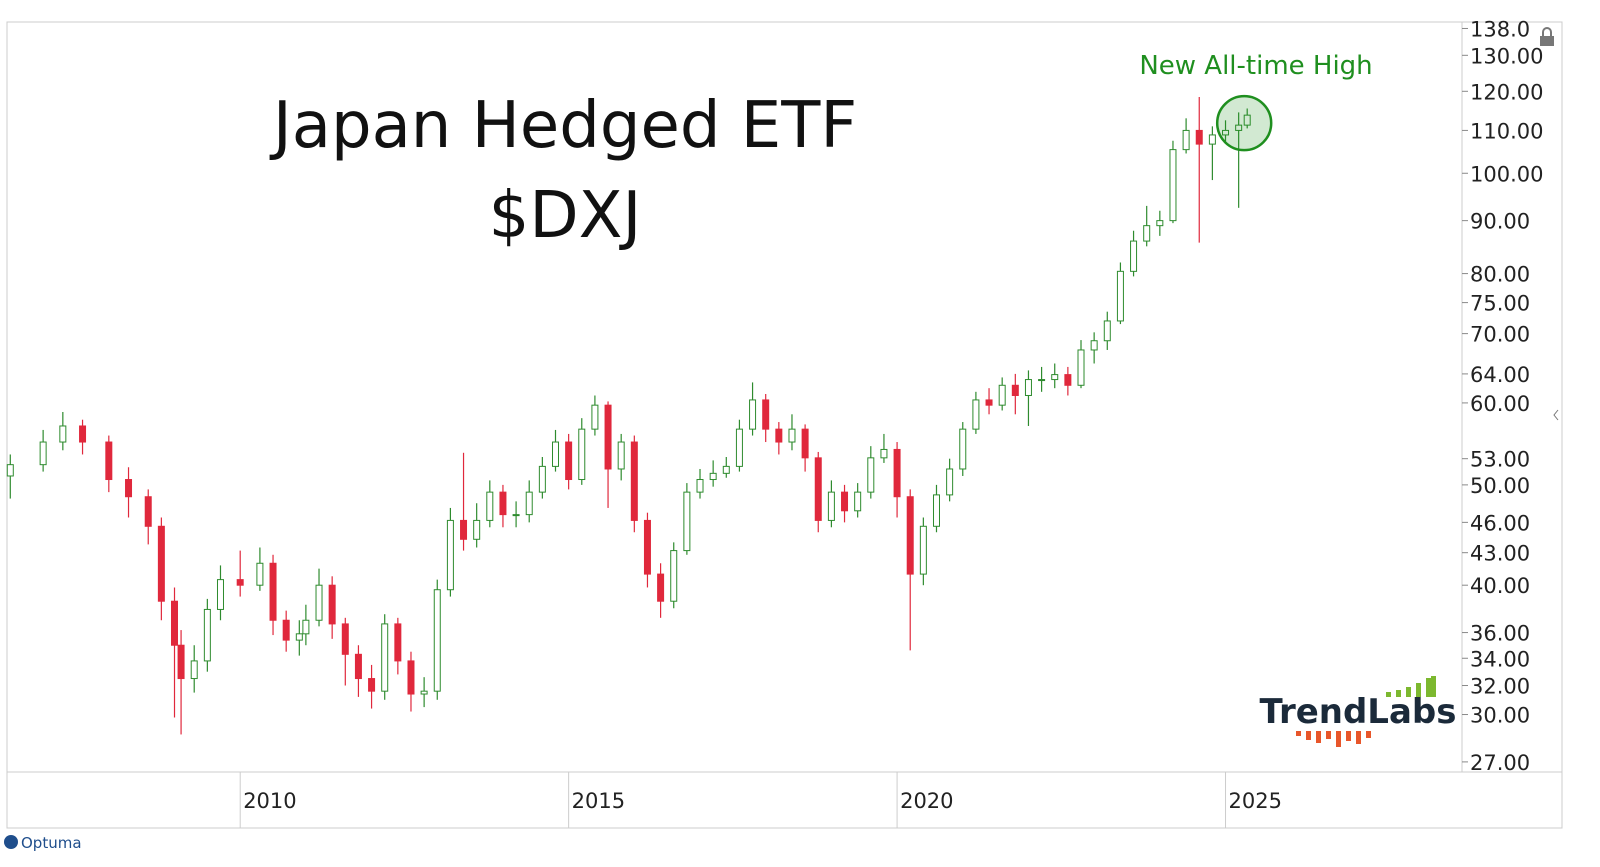  Describe the element at coordinates (565, 216) in the screenshot. I see `chart-subtitle: $DXJ` at that location.